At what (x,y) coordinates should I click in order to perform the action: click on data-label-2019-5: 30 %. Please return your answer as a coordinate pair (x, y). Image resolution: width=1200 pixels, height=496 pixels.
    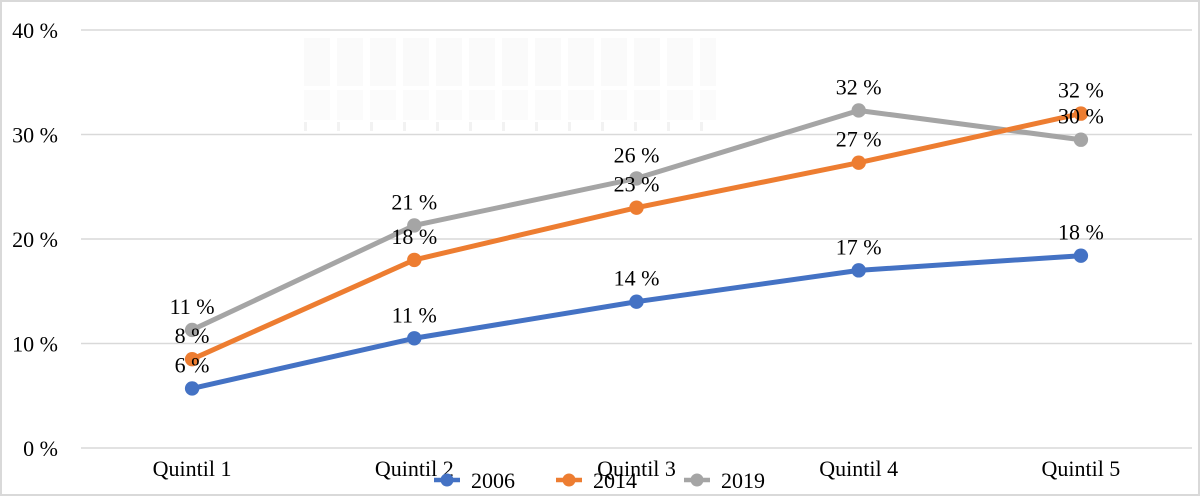
    Looking at the image, I should click on (1081, 116).